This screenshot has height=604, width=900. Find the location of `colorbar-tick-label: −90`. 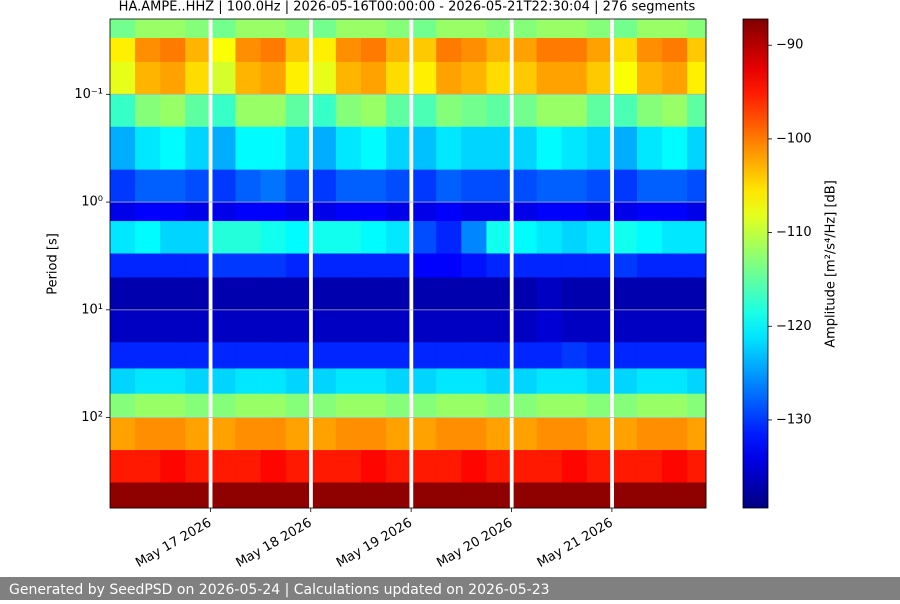

colorbar-tick-label: −90 is located at coordinates (789, 45).